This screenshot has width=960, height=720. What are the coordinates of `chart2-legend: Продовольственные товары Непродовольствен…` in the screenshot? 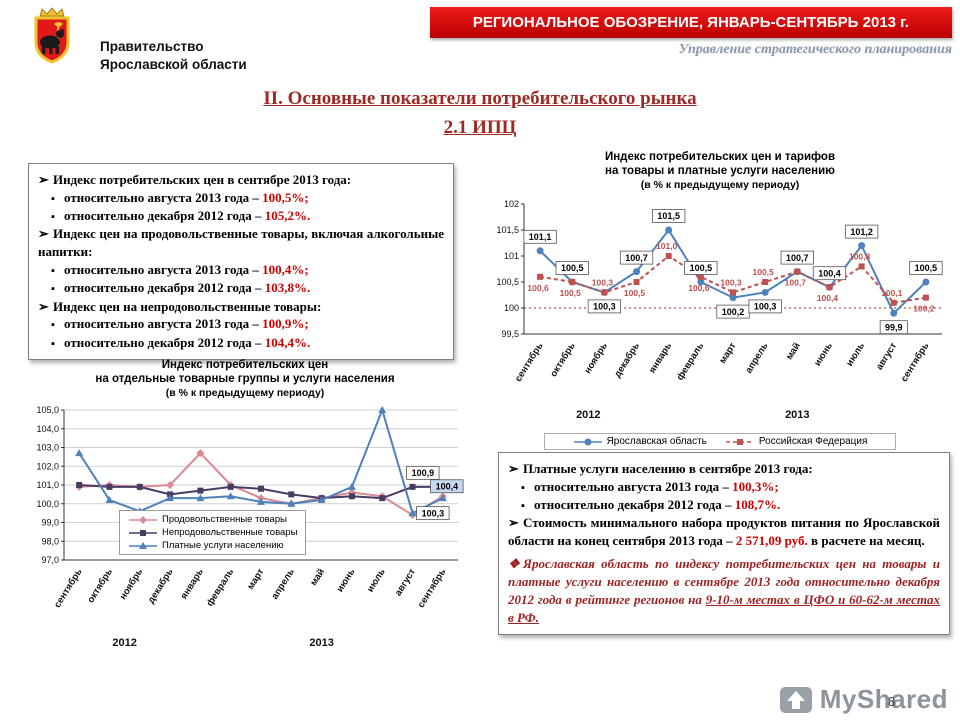 It's located at (213, 532).